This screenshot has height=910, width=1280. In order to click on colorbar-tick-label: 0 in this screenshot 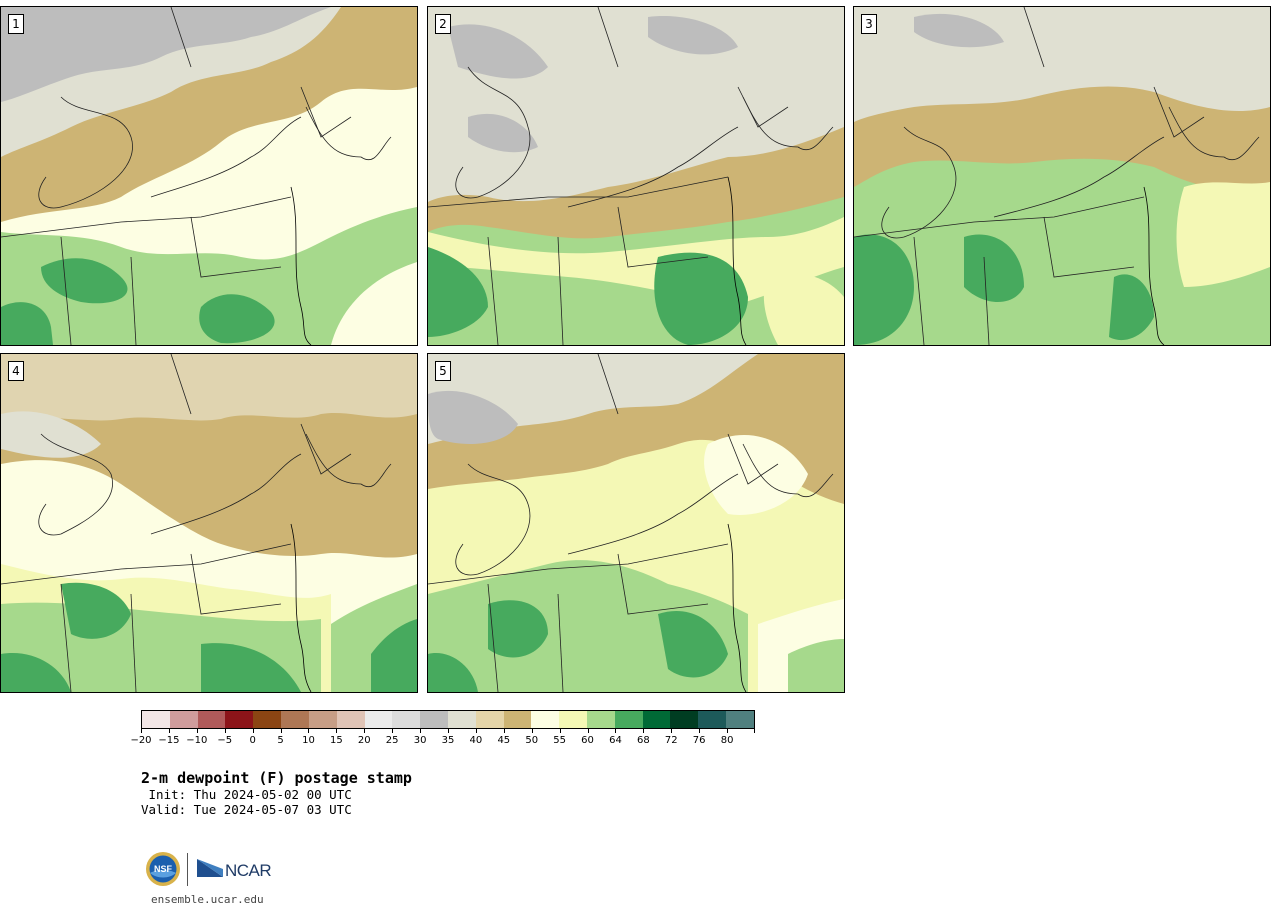, I will do `click(252, 740)`.